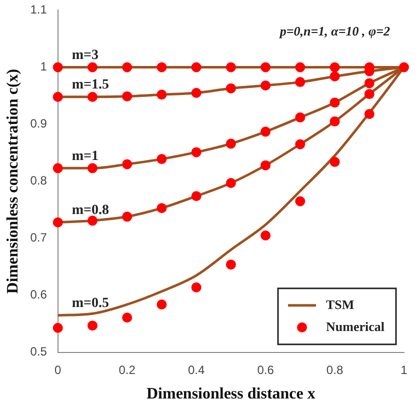 This screenshot has height=408, width=418. Describe the element at coordinates (85, 156) in the screenshot. I see `annotation: m=1` at that location.